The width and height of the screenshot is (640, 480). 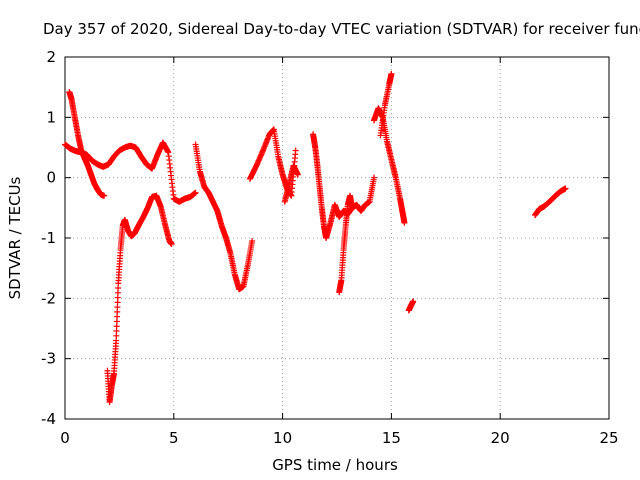 I want to click on x-axis-label: GPS time / hours, so click(x=335, y=465).